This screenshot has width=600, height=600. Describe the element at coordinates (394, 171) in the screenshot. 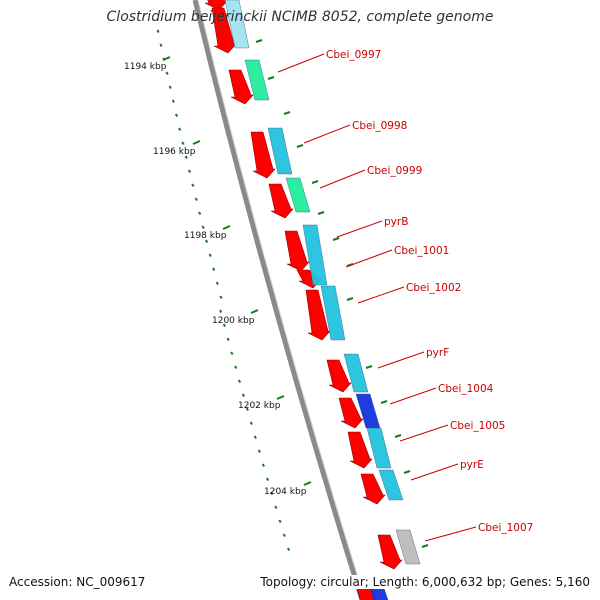

I see `gene-label-cbei-0999: Cbei_0999` at that location.